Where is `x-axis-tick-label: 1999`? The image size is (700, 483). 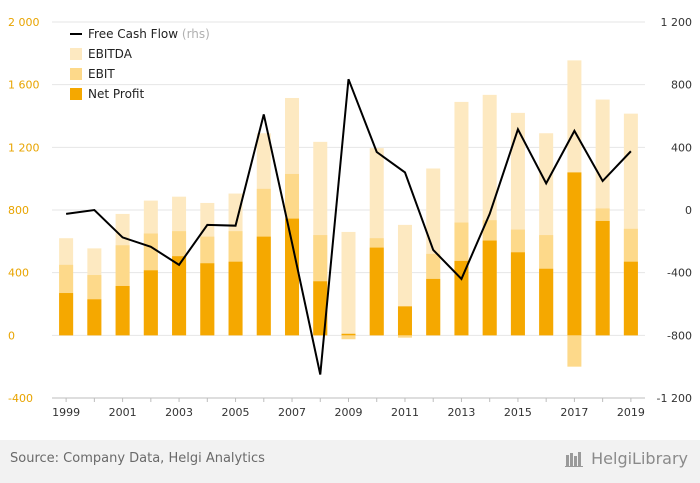 x-axis-tick-label: 1999 is located at coordinates (66, 412).